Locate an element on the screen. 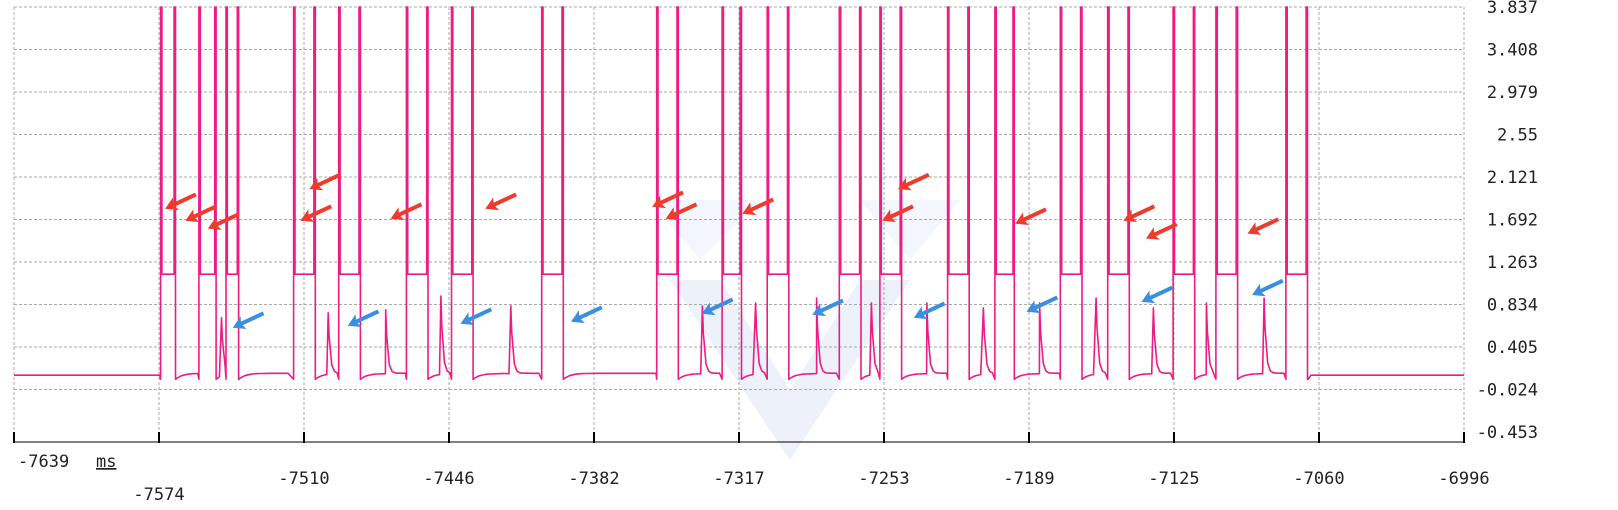  x-tick-label: -7446 is located at coordinates (448, 479).